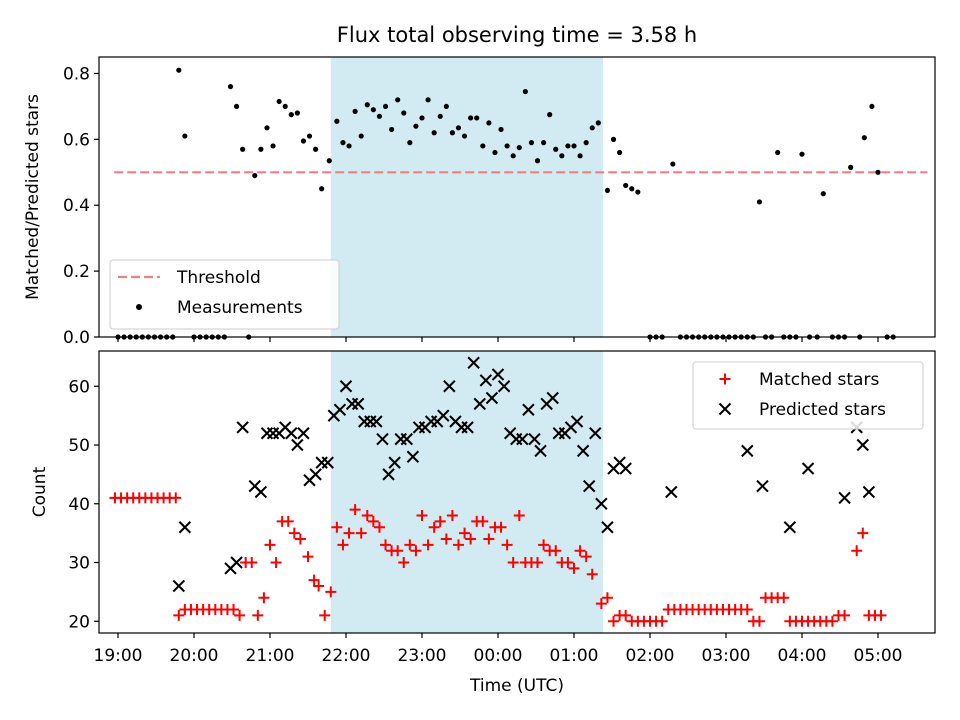 The width and height of the screenshot is (960, 720). I want to click on legend-matched-marker, so click(725, 379).